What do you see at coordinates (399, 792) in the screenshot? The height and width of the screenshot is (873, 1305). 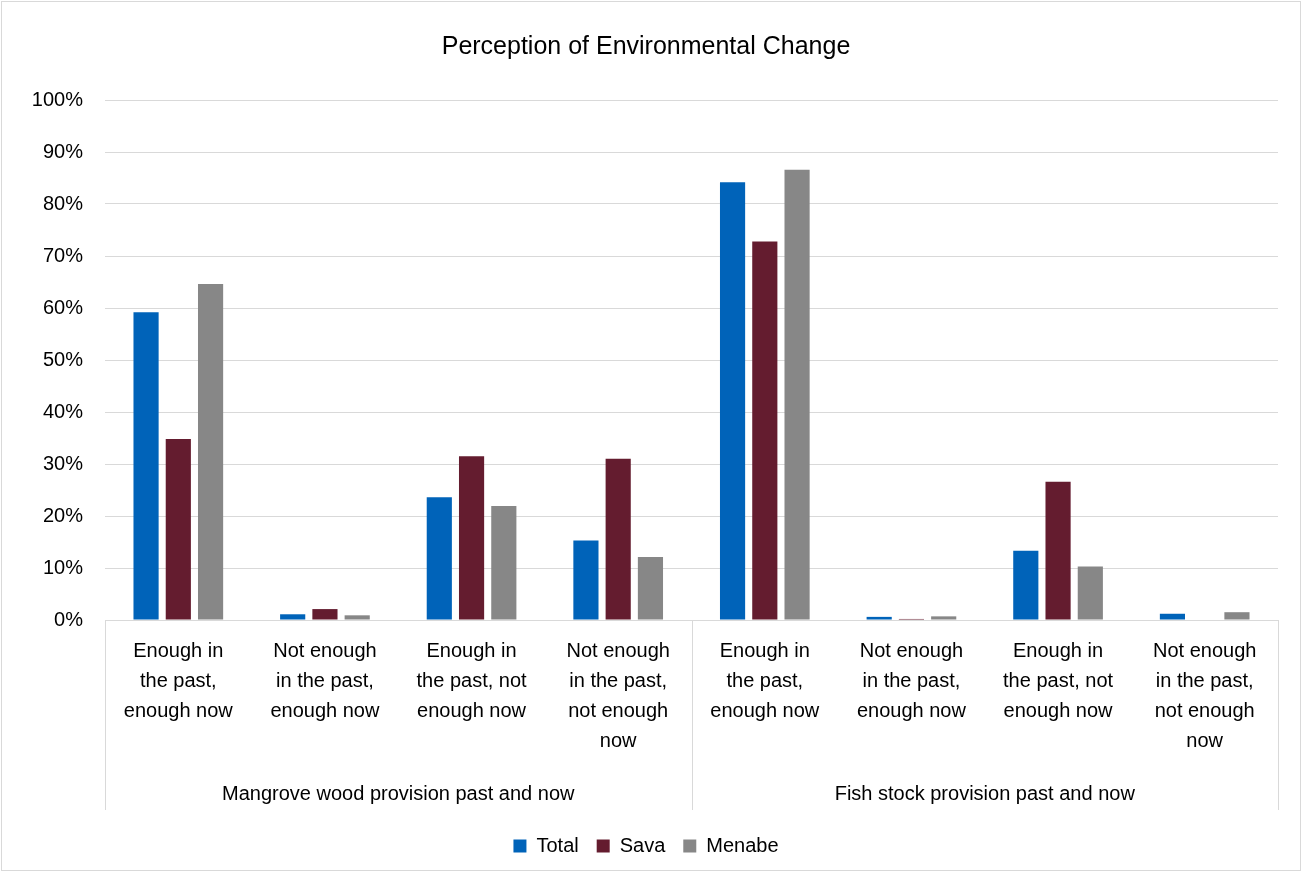 I see `text: Mangrove wood provision past and now` at bounding box center [399, 792].